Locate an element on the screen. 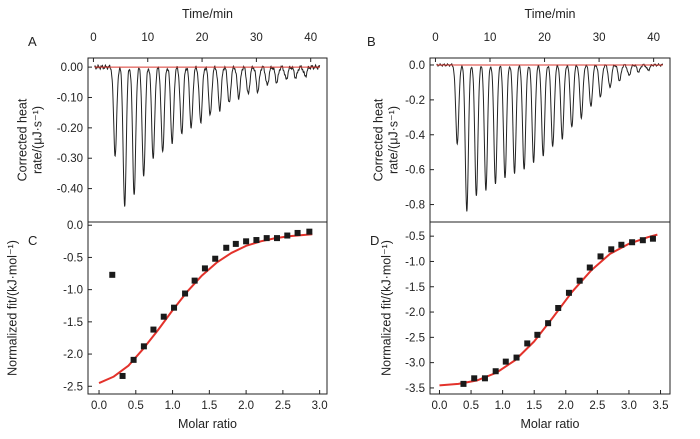 The image size is (700, 439). y-axis-title: Normalized fit/(kJ·mol⁻¹) is located at coordinates (12, 308).